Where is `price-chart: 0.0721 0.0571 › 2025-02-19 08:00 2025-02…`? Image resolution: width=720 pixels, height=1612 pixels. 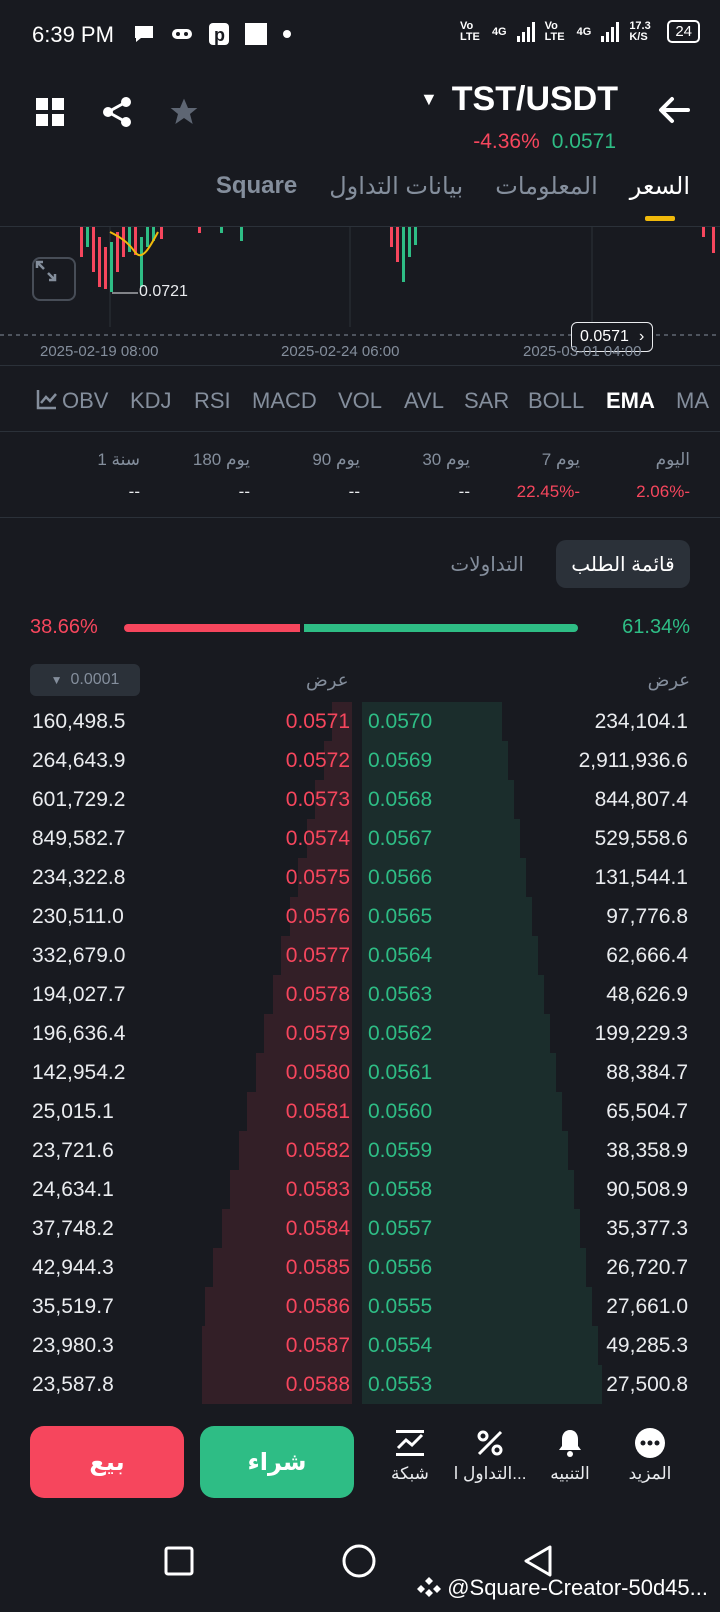 price-chart: 0.0721 0.0571 › 2025-02-19 08:00 2025-02… is located at coordinates (360, 296).